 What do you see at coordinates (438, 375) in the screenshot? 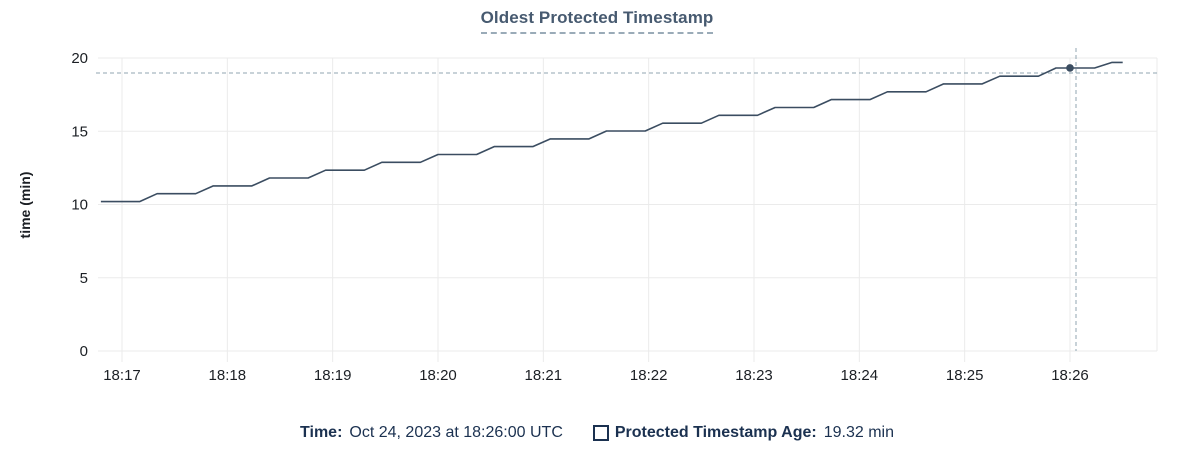
I see `x-tick-label: 18:20` at bounding box center [438, 375].